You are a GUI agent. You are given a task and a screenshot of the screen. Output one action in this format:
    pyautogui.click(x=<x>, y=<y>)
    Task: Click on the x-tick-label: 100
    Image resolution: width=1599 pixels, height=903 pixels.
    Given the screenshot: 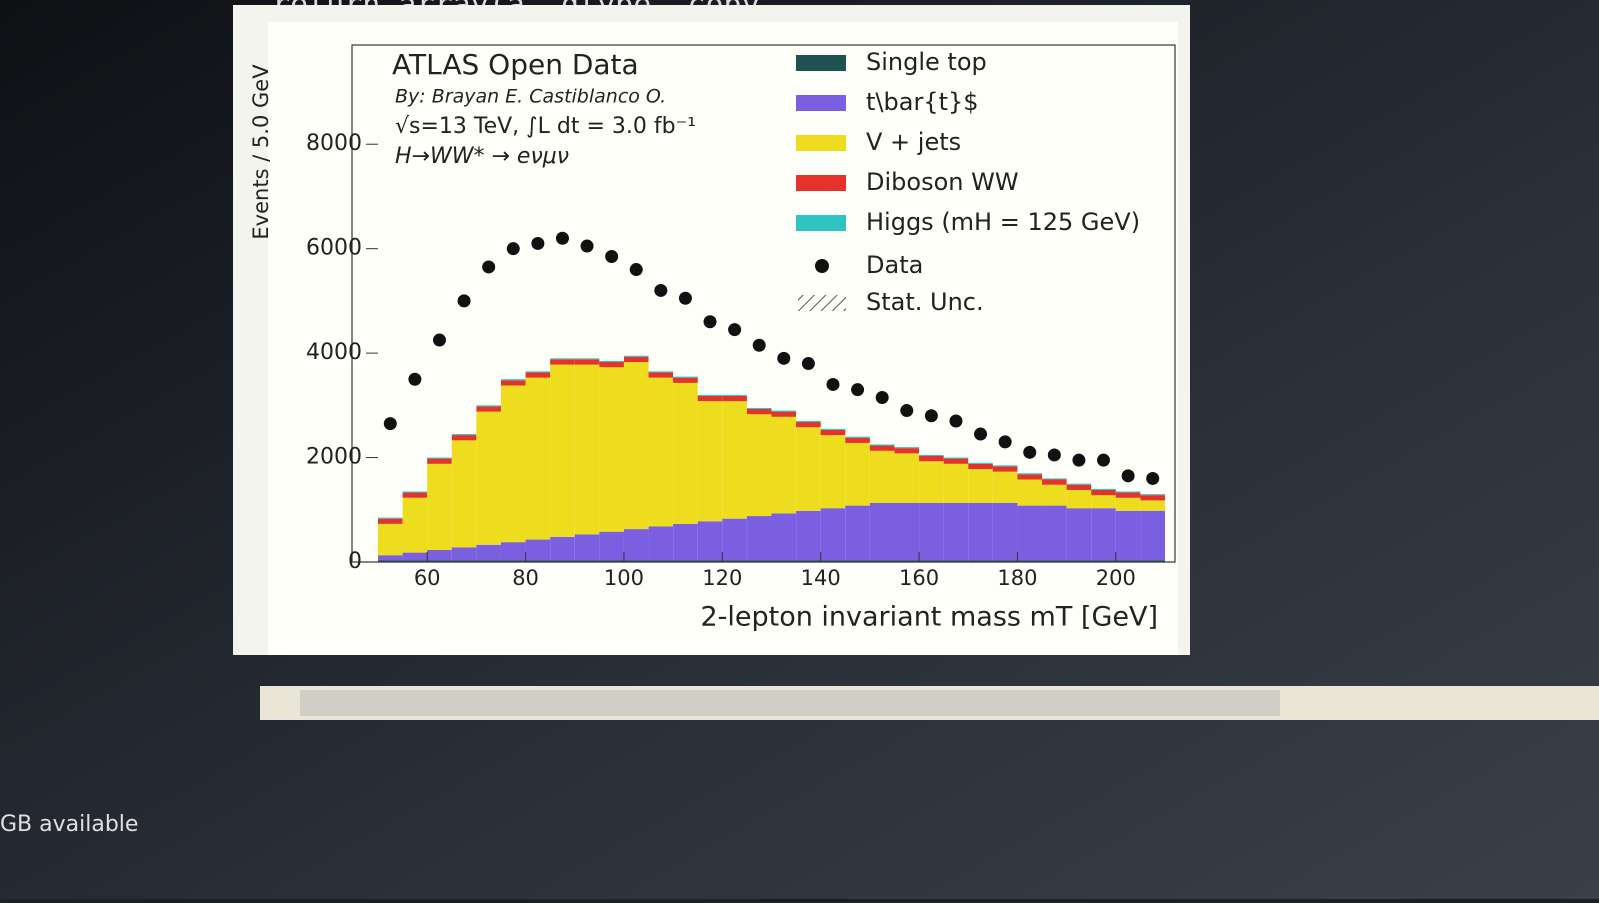 What is the action you would take?
    pyautogui.click(x=624, y=578)
    